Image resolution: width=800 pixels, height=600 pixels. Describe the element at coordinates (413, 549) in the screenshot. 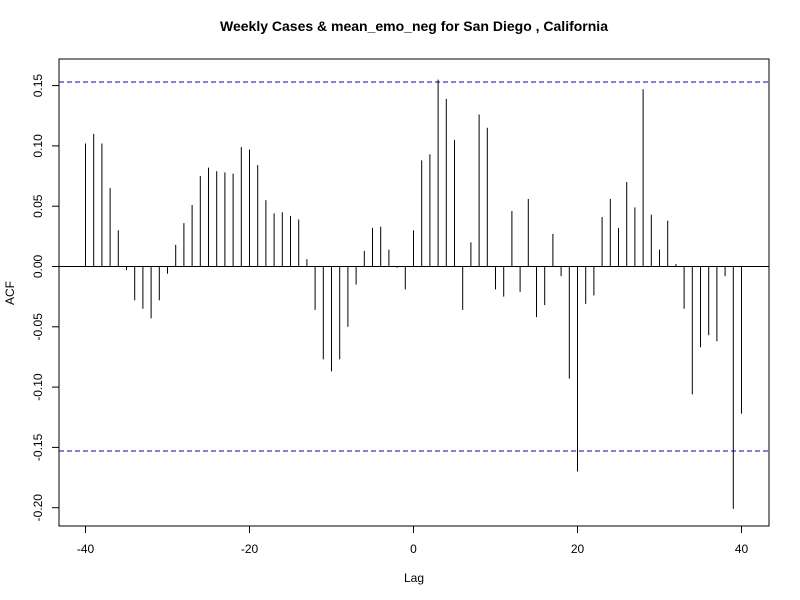

I see `x-tick-label: 0` at that location.